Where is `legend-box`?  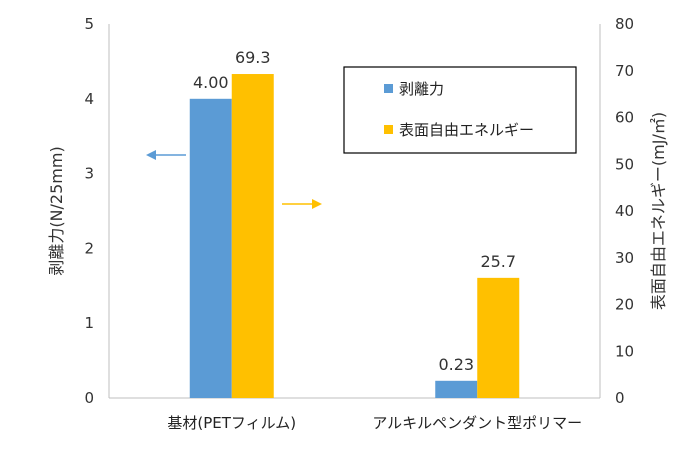
legend-box is located at coordinates (460, 110).